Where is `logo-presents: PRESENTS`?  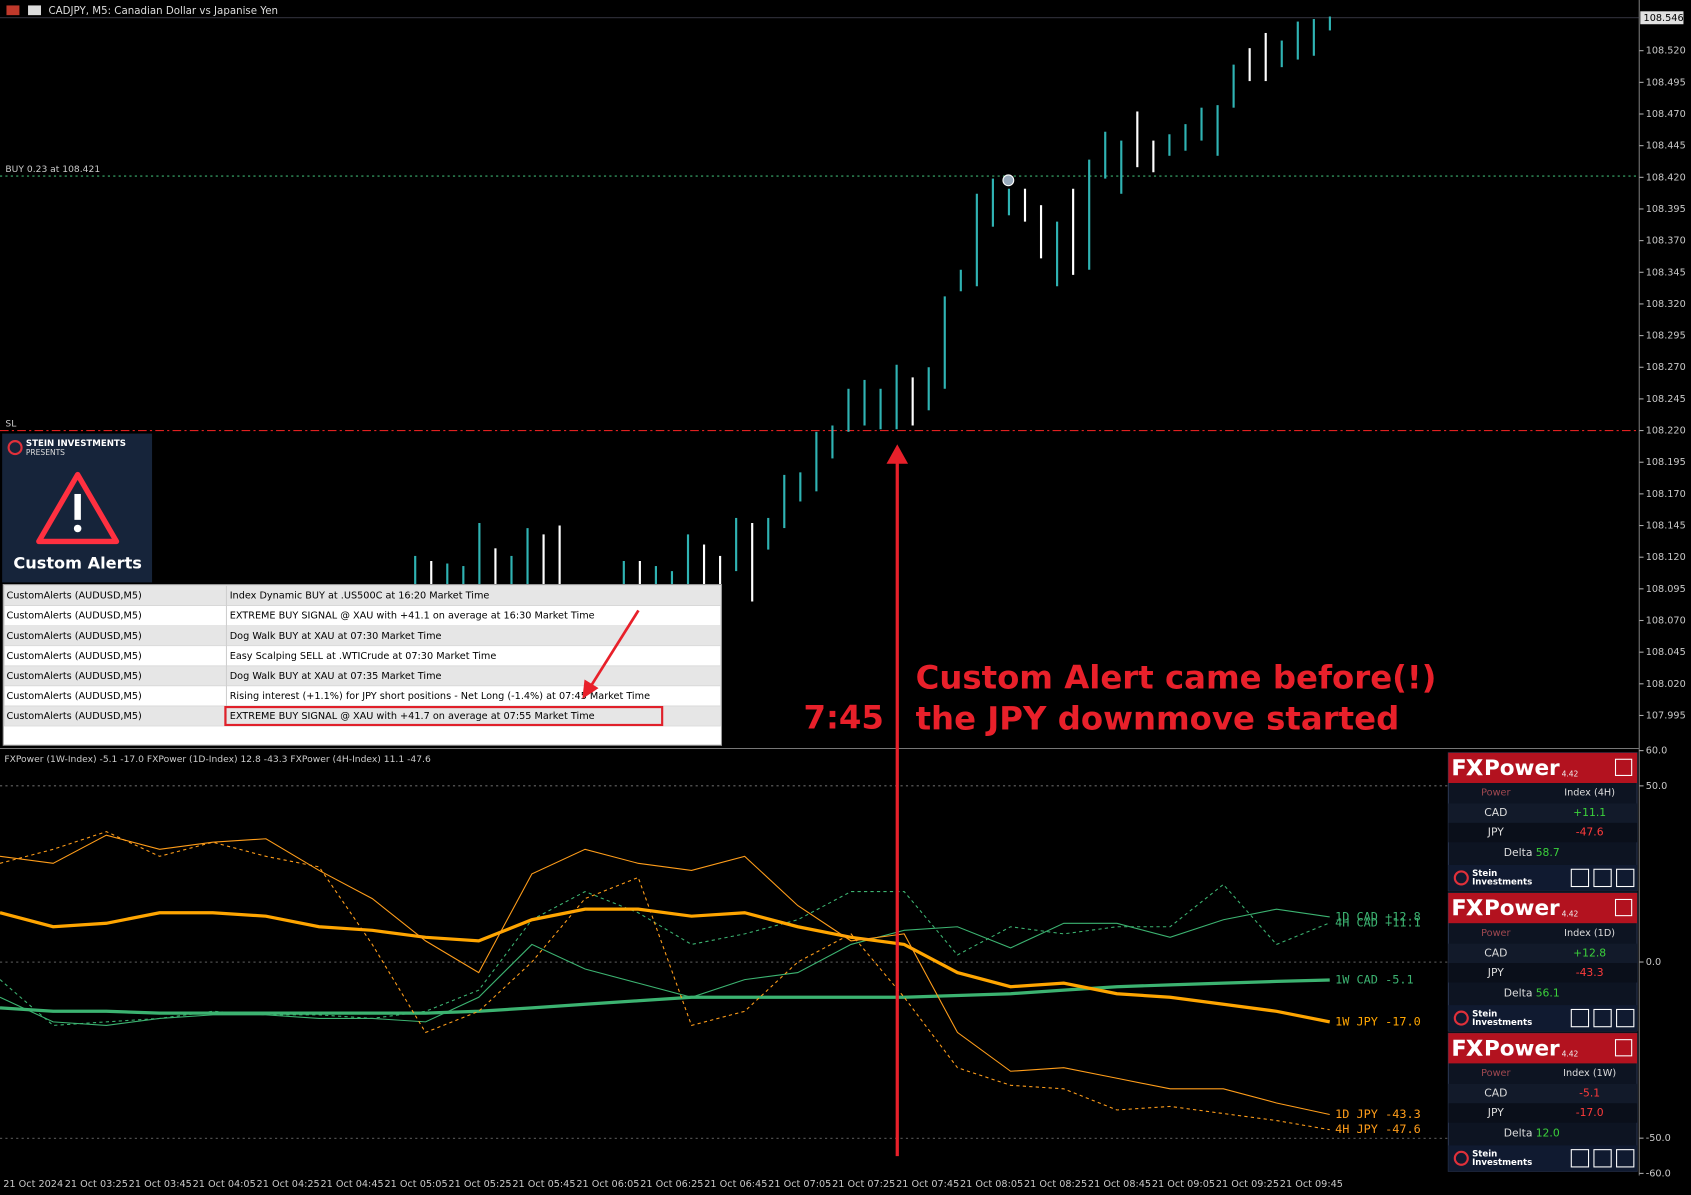 logo-presents: PRESENTS is located at coordinates (45, 452).